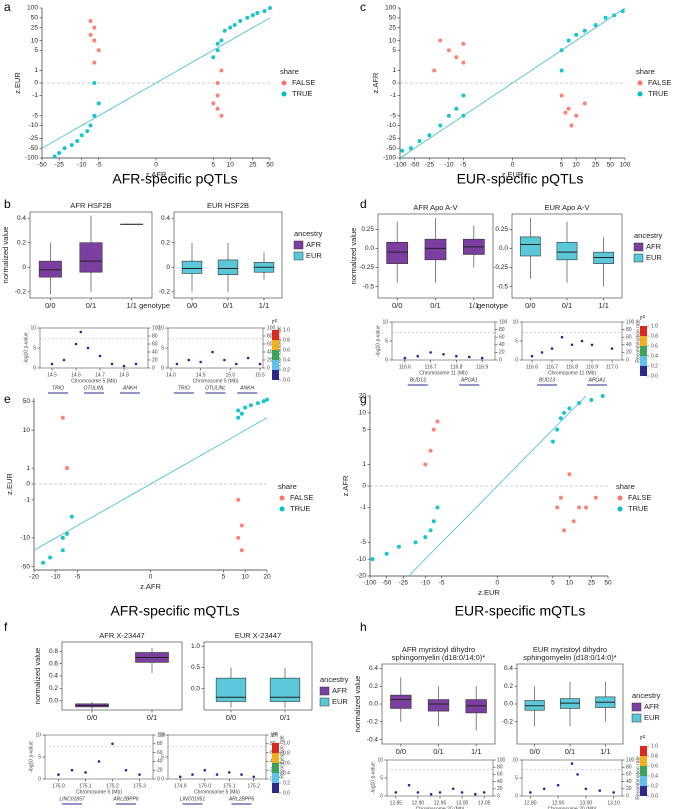  I want to click on y-tick-label: -5, so click(363, 542).